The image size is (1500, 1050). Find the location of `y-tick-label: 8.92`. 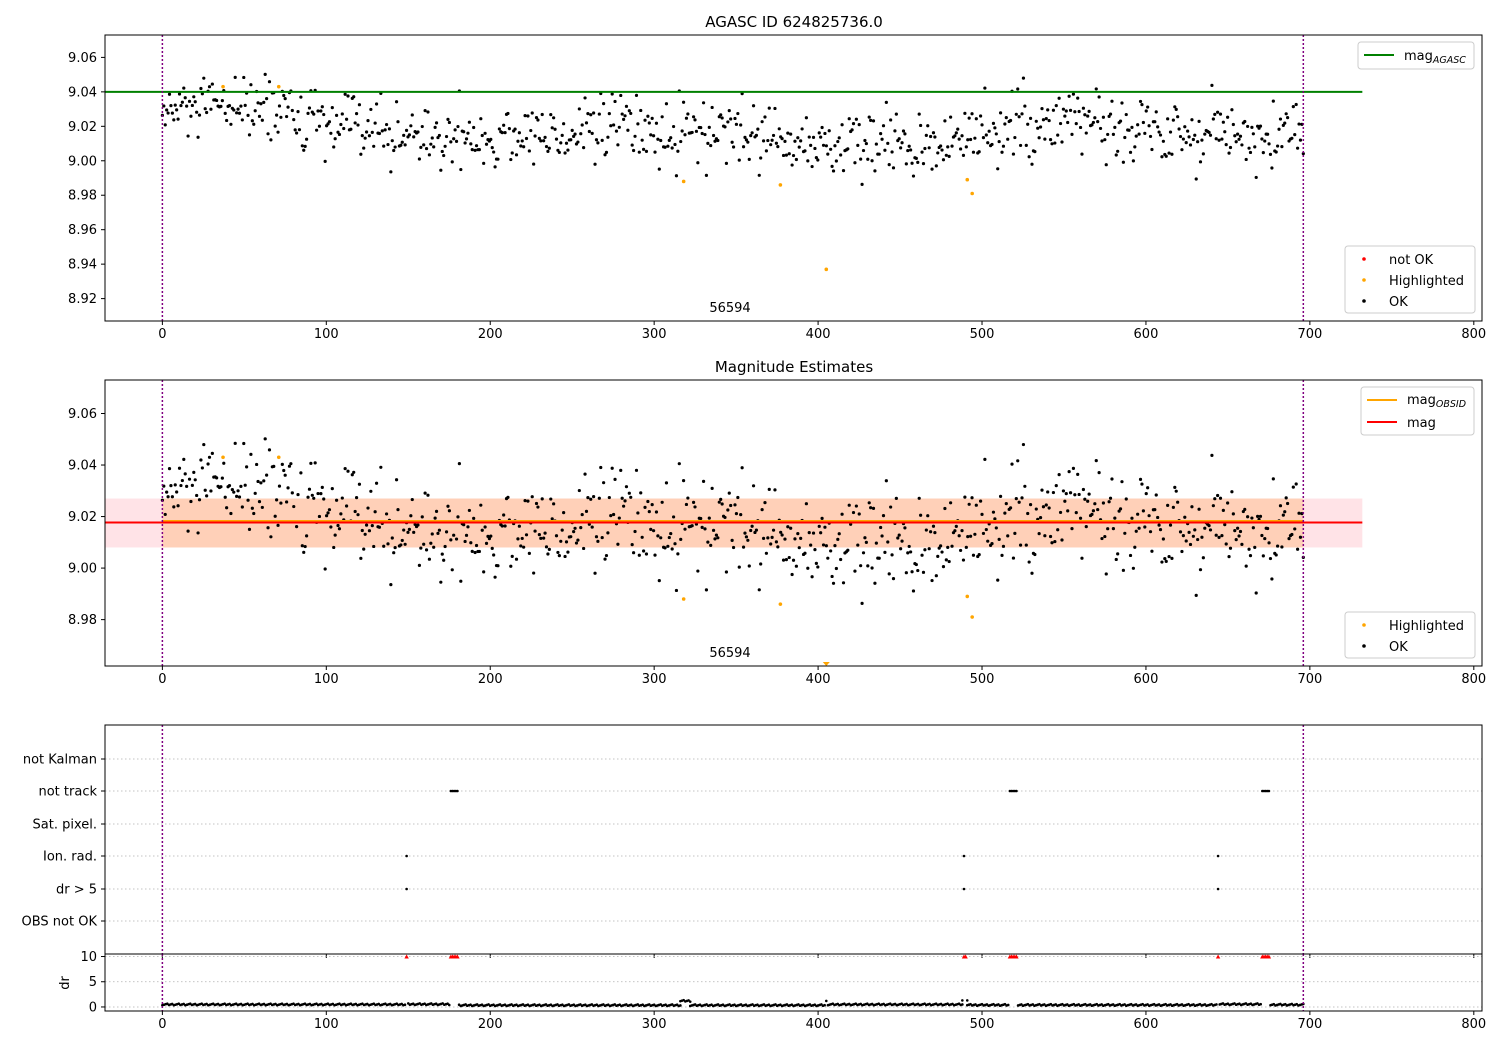

y-tick-label: 8.92 is located at coordinates (82, 299).